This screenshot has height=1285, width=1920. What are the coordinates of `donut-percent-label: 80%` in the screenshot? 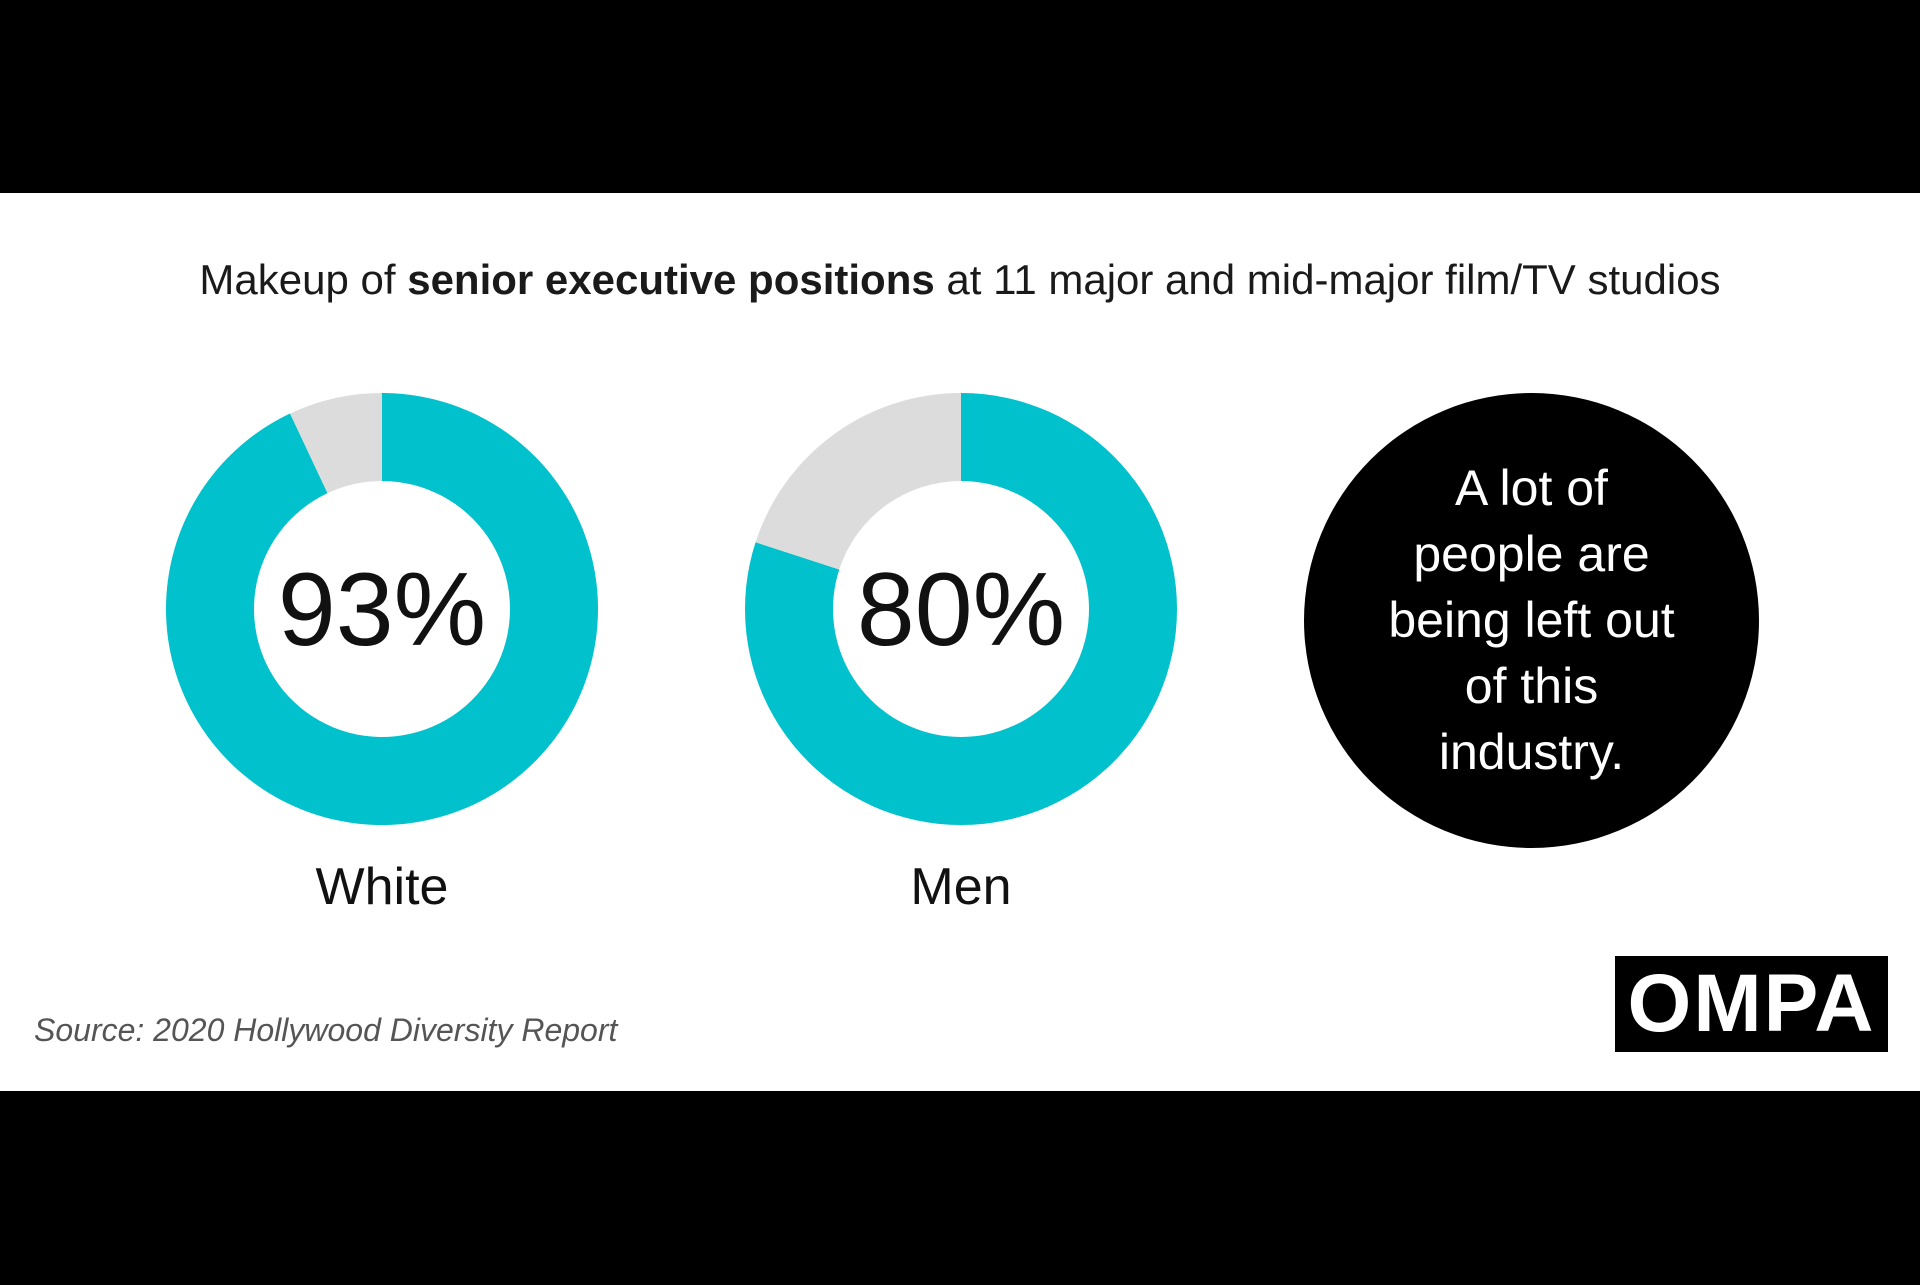 It's located at (961, 610).